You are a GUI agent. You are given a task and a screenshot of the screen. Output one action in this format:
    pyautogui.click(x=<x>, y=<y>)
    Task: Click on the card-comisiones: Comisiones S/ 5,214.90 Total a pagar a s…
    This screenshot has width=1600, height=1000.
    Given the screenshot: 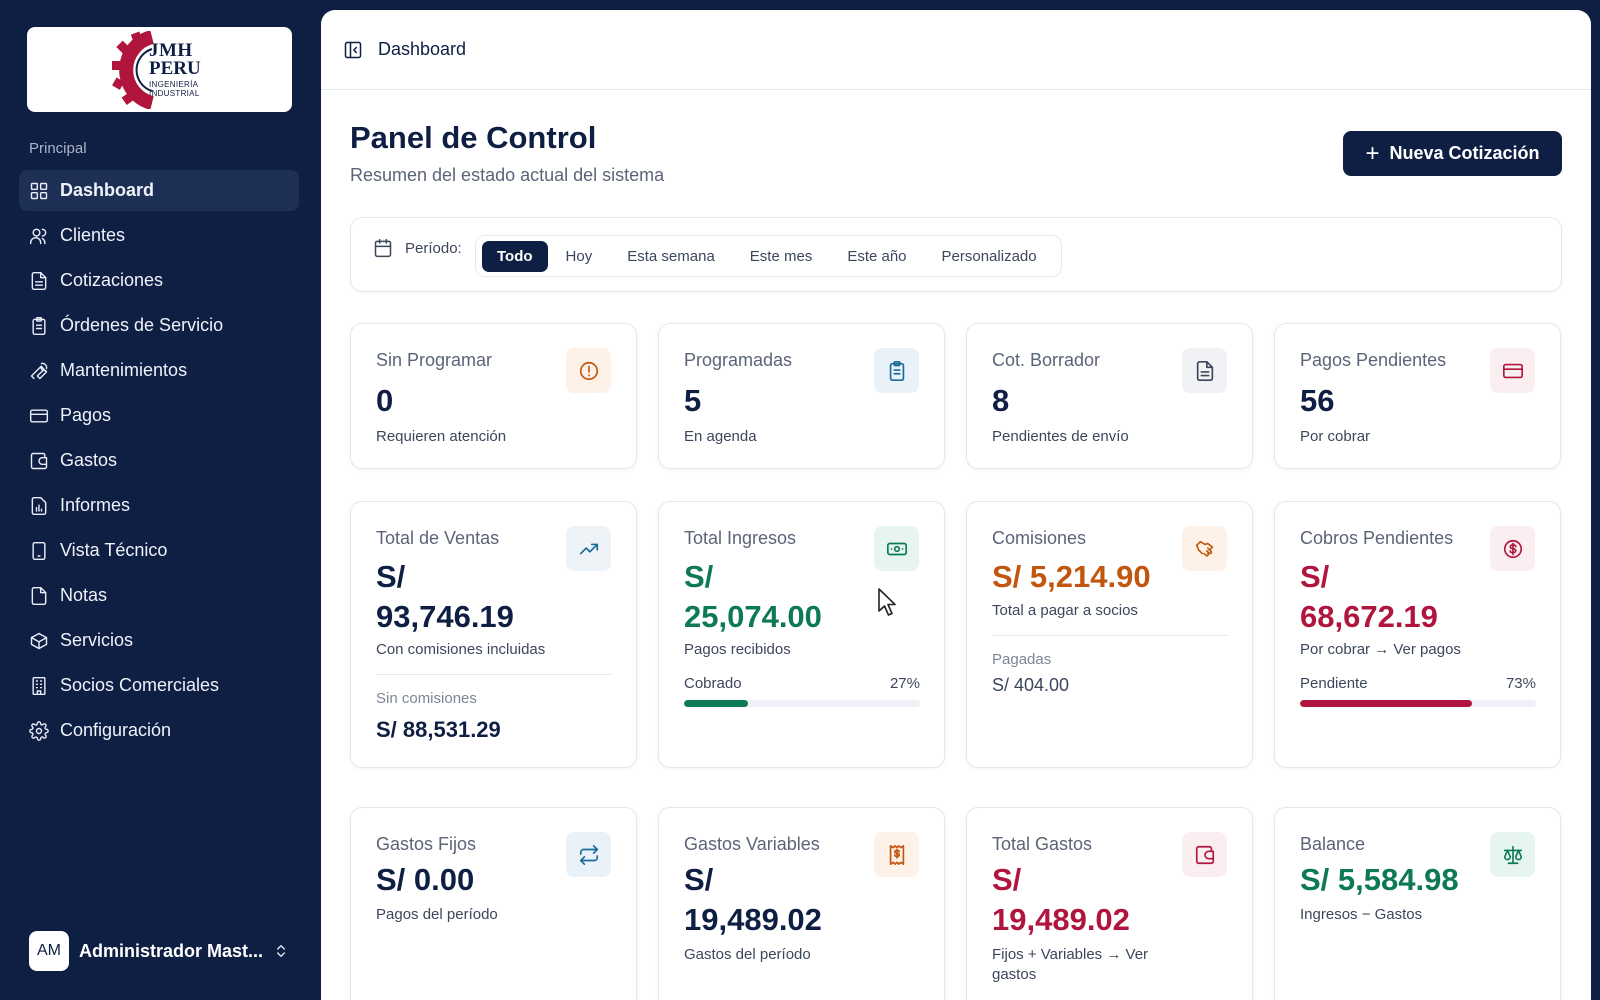 What is the action you would take?
    pyautogui.click(x=1109, y=634)
    